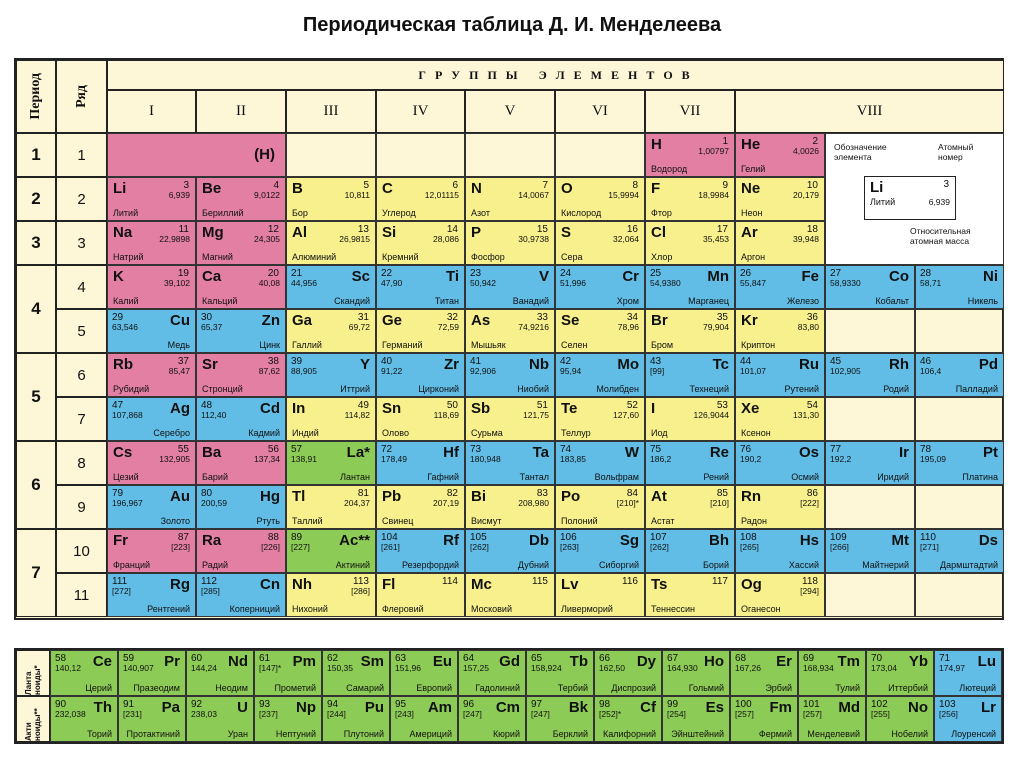 The height and width of the screenshot is (760, 1024). I want to click on element-cell: Lu 71 174,97 Лютеций, so click(968, 673).